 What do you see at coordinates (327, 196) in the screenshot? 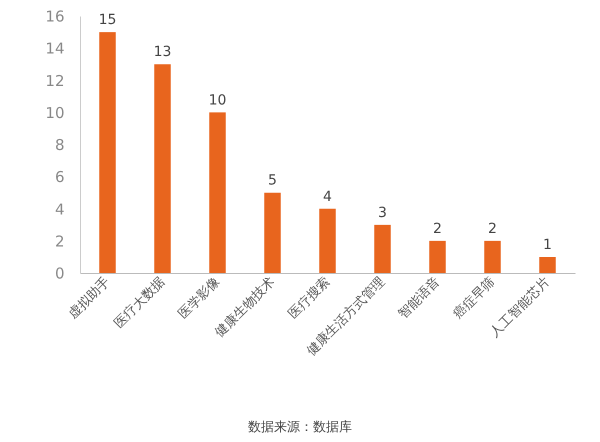
I see `data-label: 4` at bounding box center [327, 196].